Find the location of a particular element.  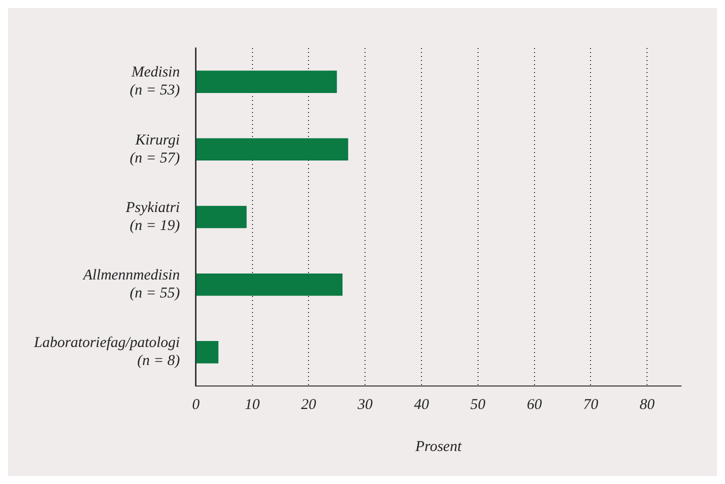

y-tick-label: Kirurgi (n = 57) is located at coordinates (155, 149).